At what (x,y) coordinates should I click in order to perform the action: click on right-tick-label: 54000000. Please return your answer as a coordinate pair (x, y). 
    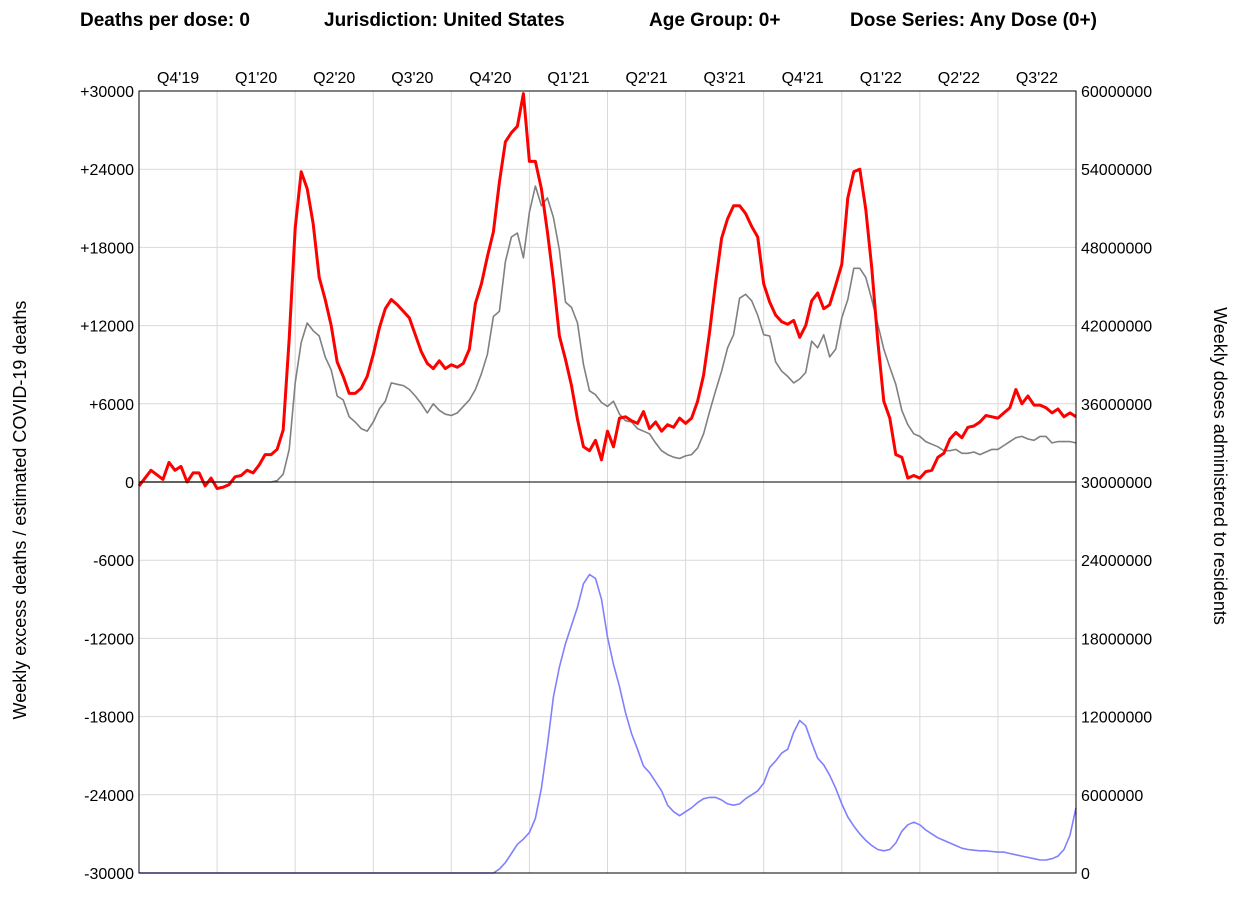
    Looking at the image, I should click on (1116, 170).